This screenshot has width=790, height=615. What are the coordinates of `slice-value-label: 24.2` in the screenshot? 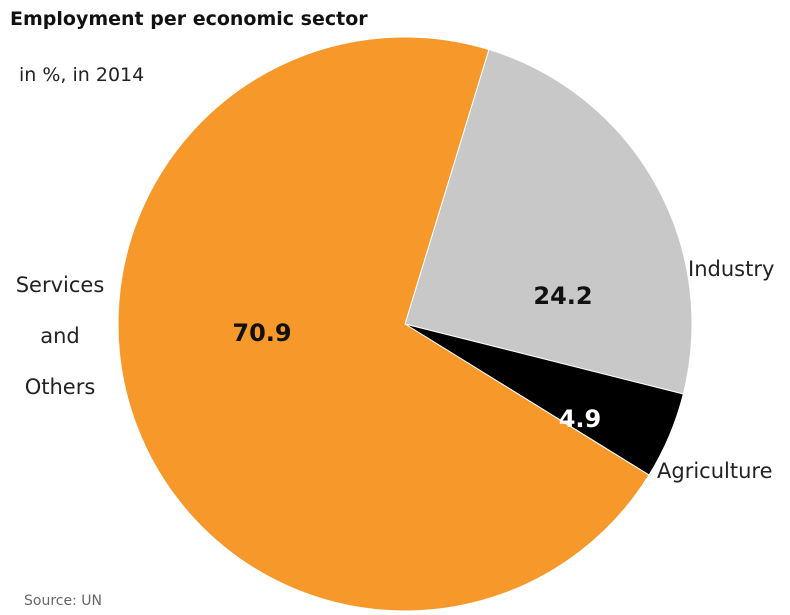 It's located at (562, 296).